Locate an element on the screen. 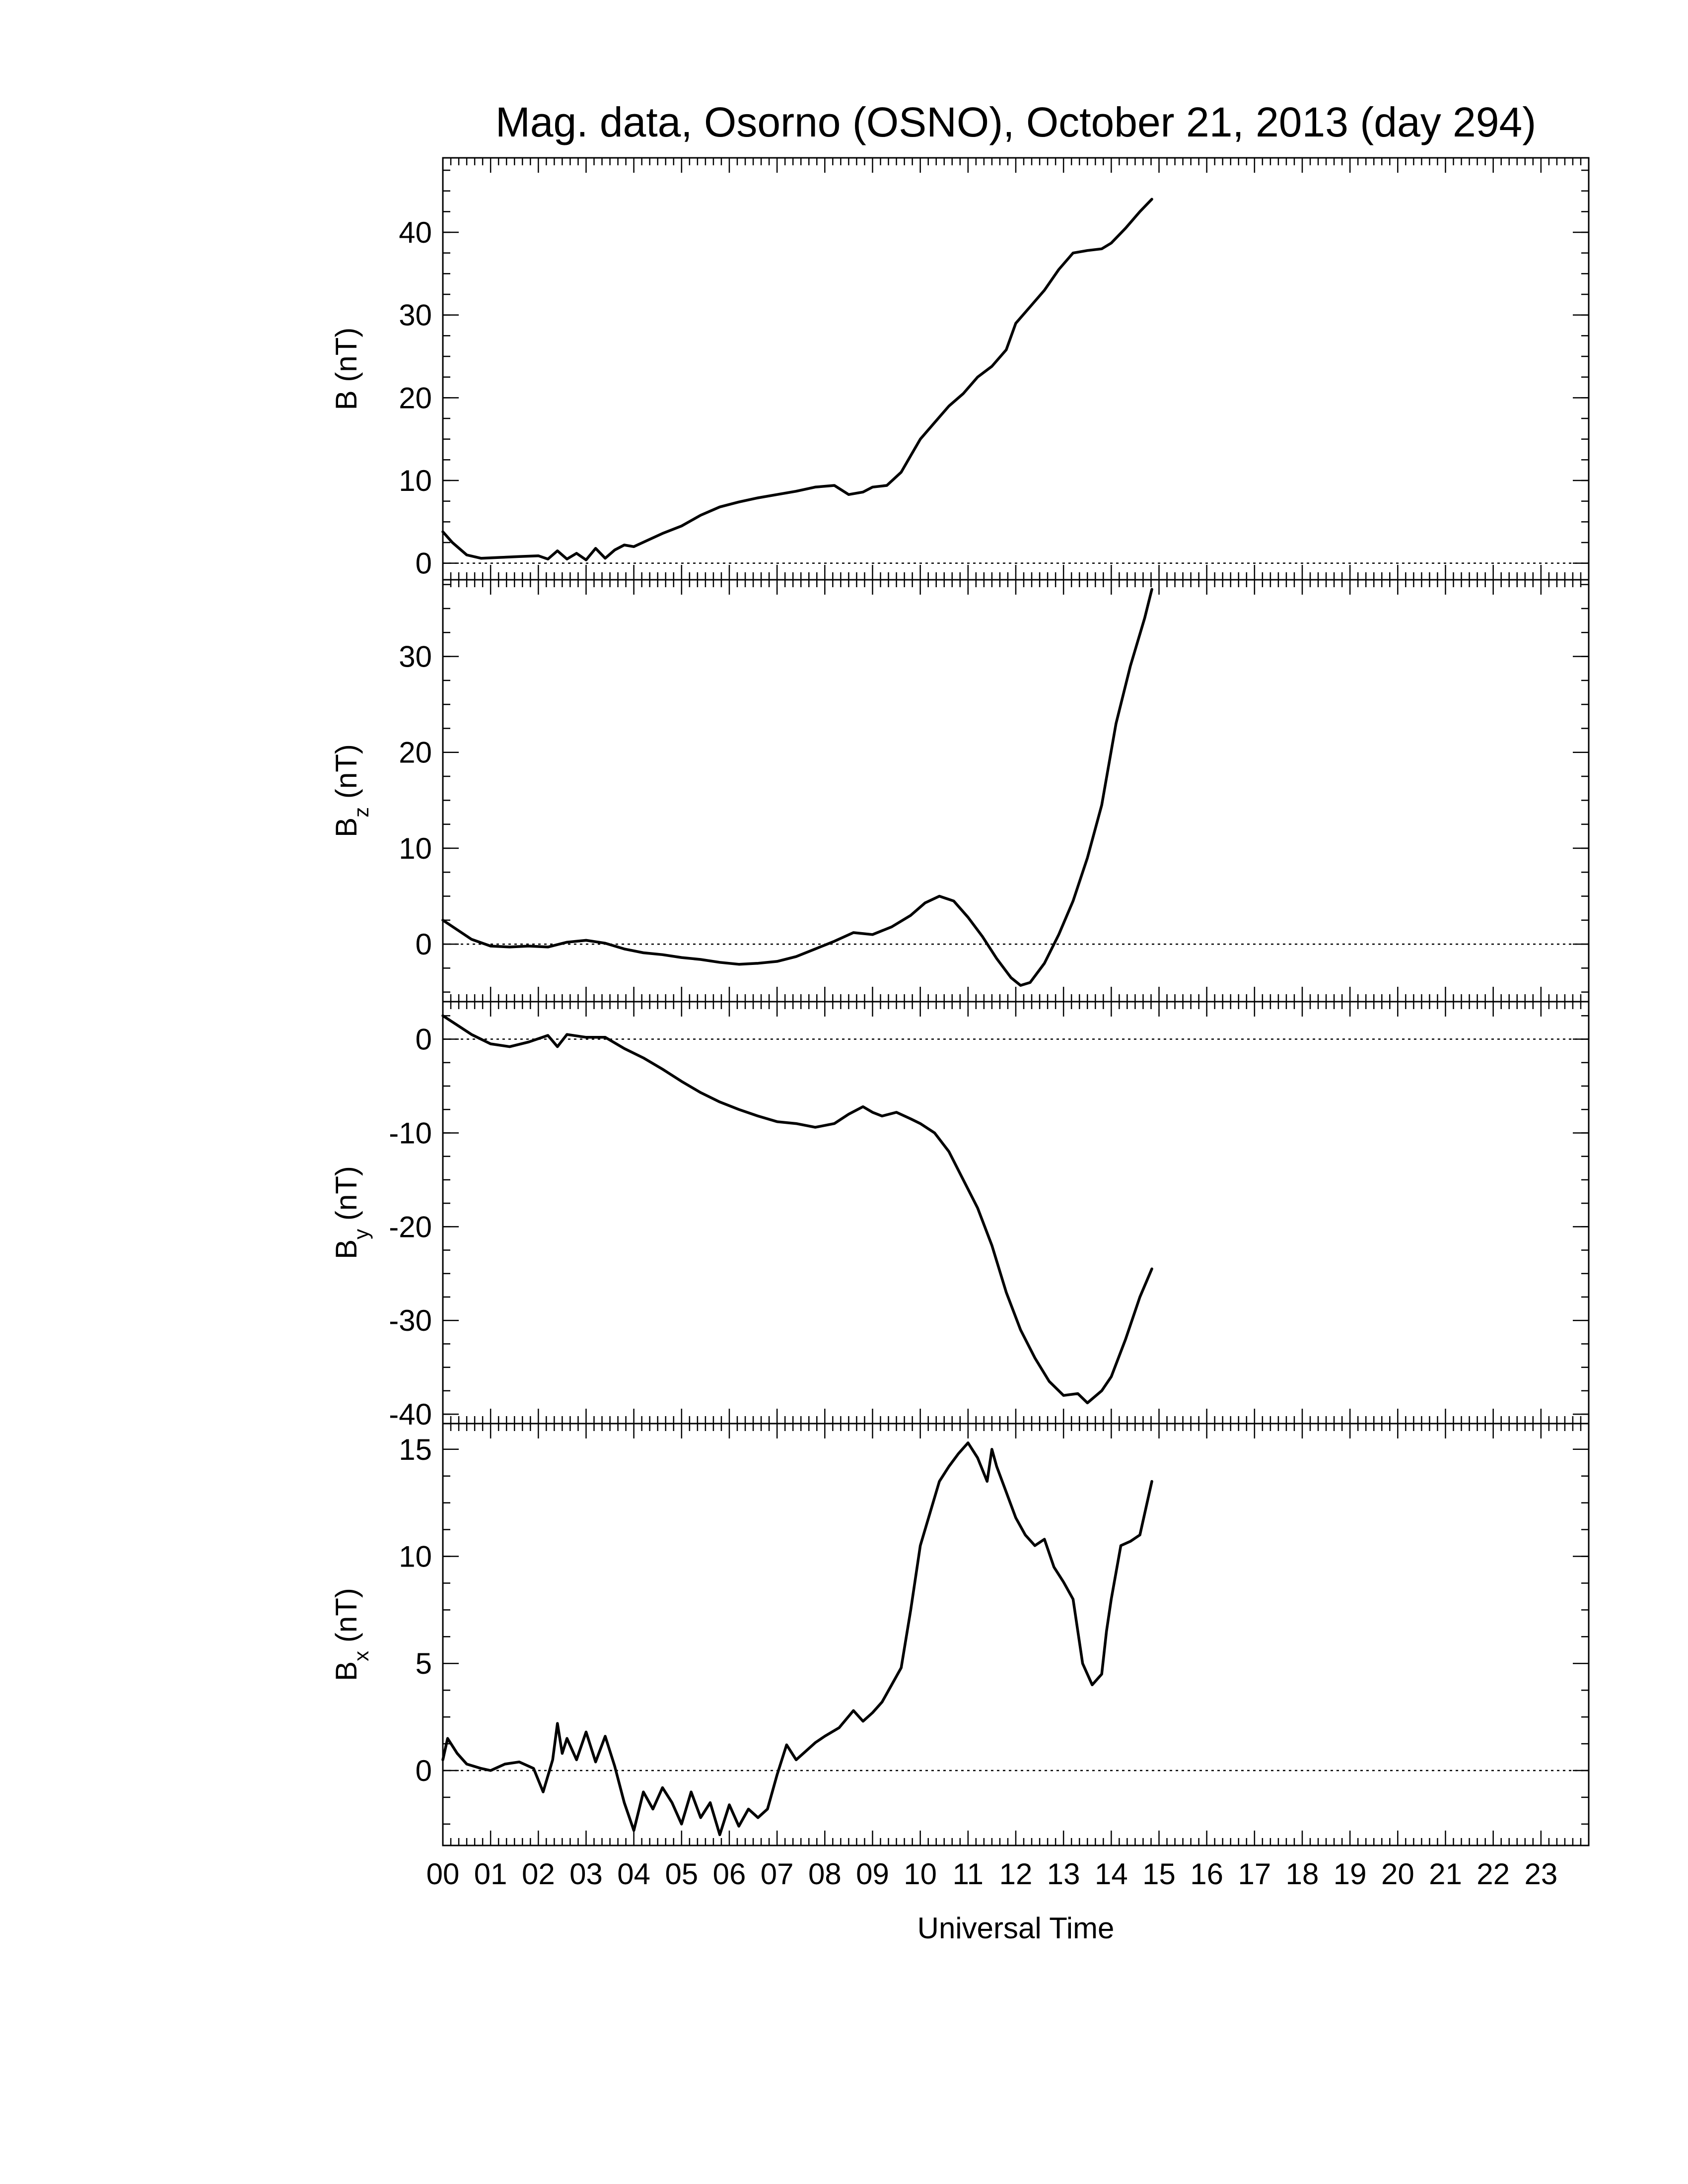  y-axis-label: B (nT) is located at coordinates (346, 369).